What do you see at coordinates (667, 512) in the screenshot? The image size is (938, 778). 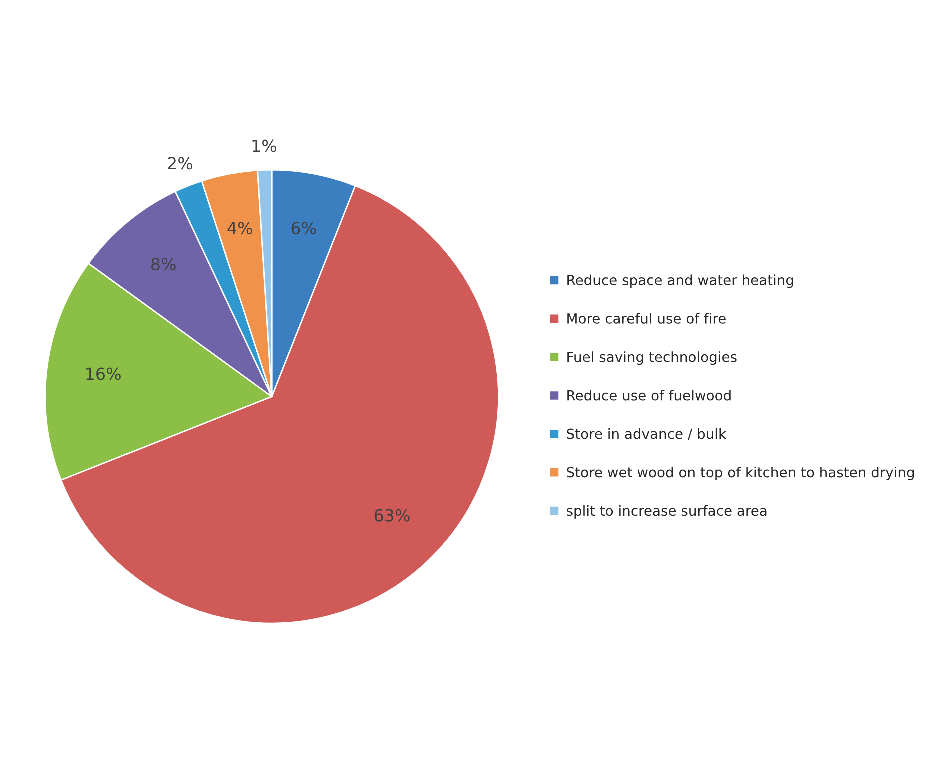 I see `legend-label: split to increase surface area` at bounding box center [667, 512].